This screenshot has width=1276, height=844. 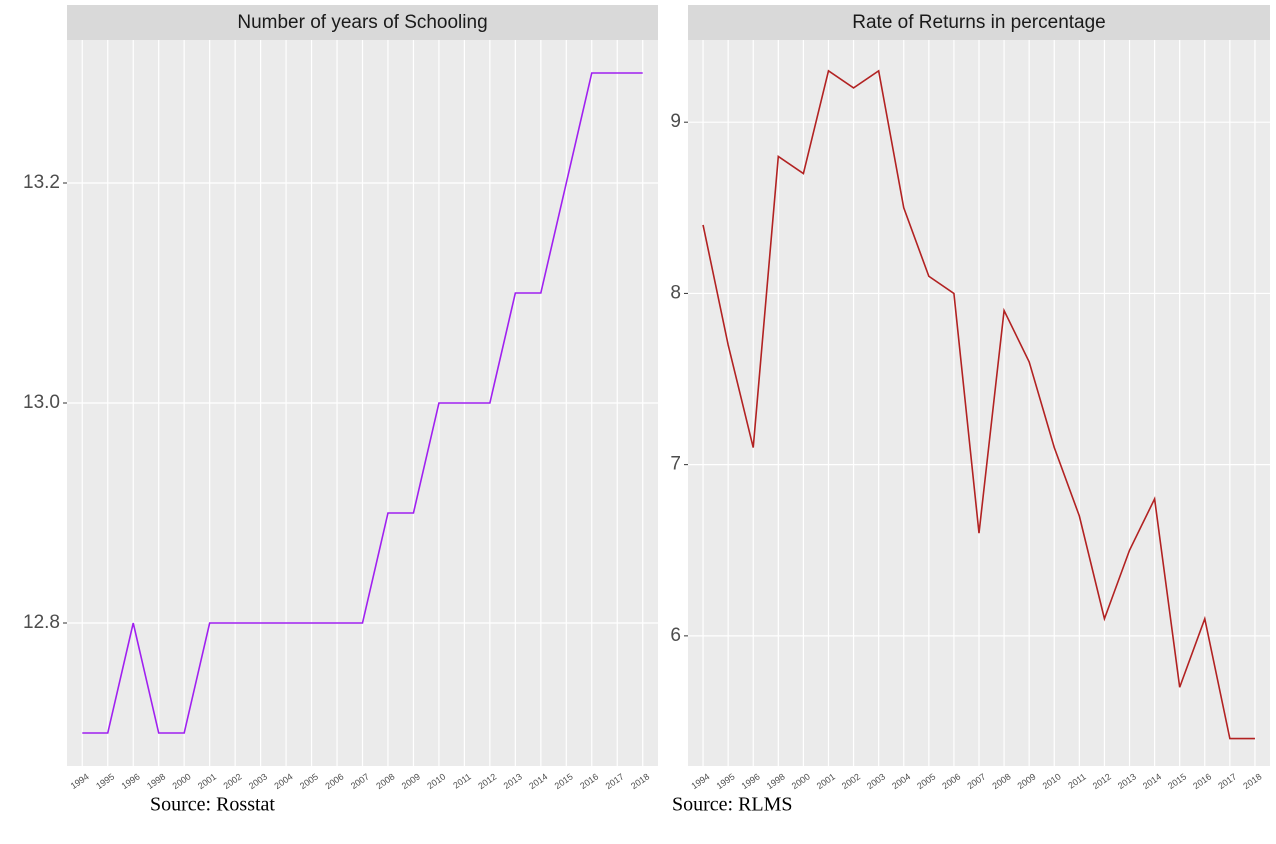 I want to click on source-note: Source: Rosstat, so click(x=212, y=805).